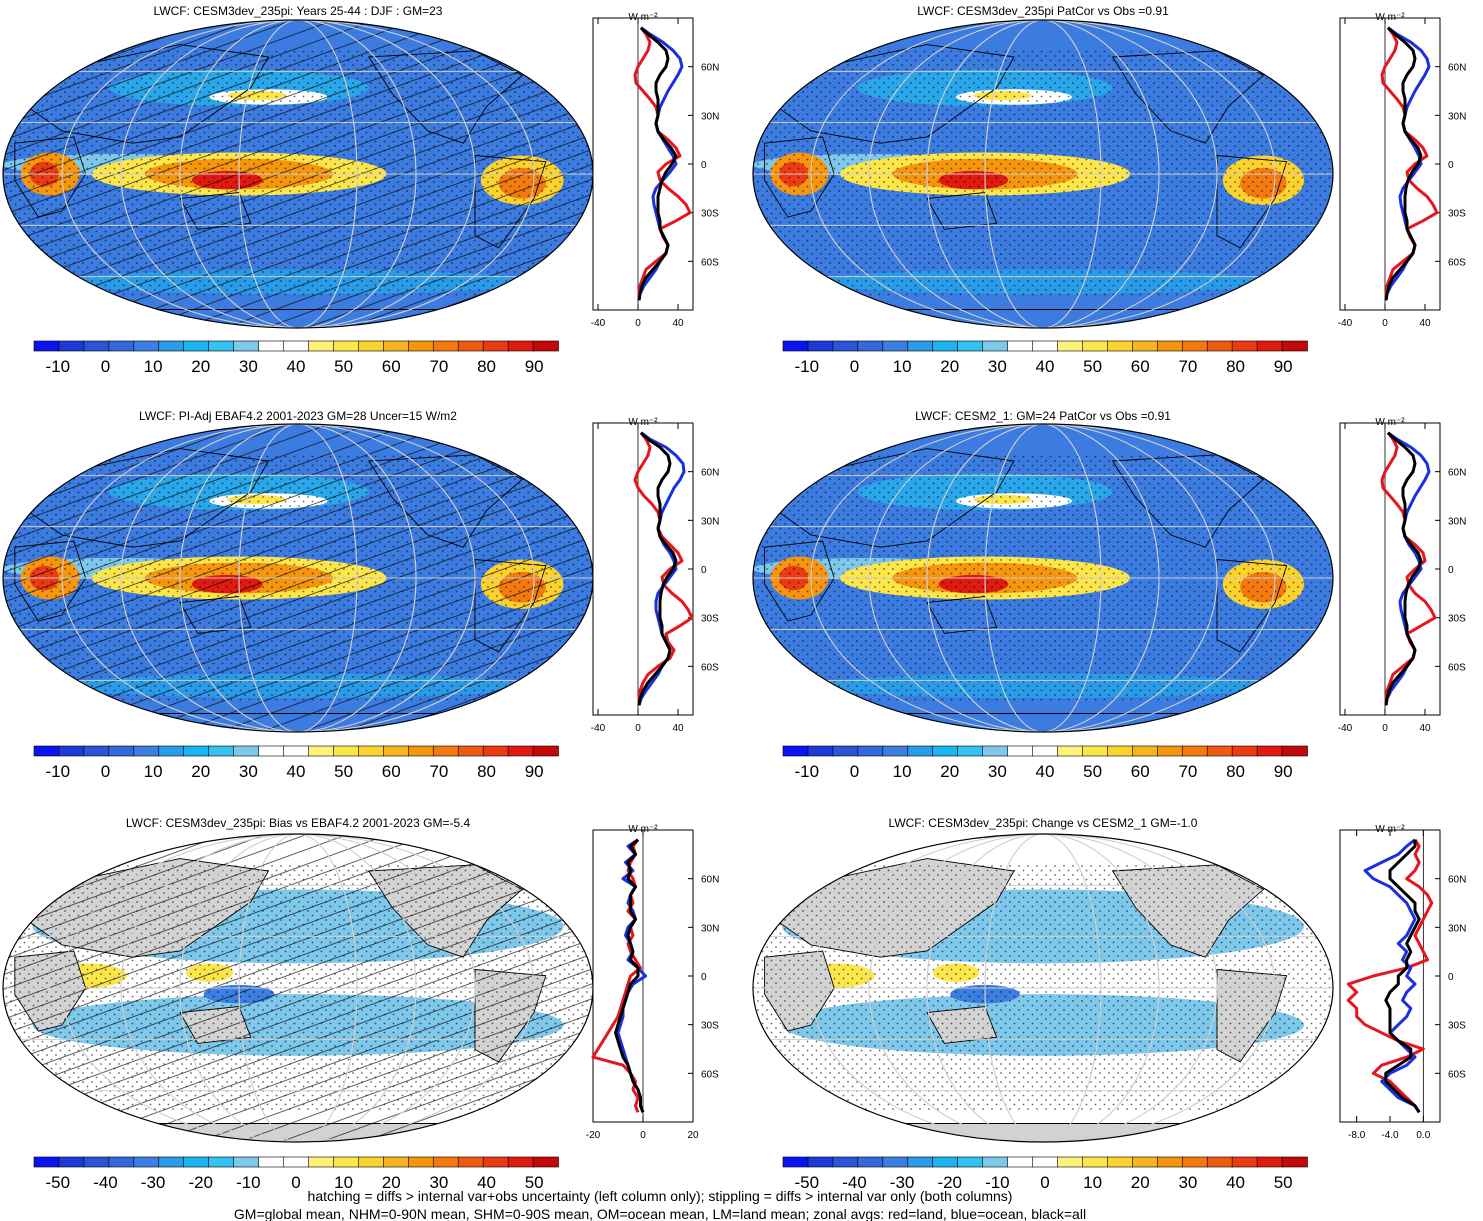 The height and width of the screenshot is (1221, 1483). What do you see at coordinates (58, 771) in the screenshot?
I see `colorbar-tick-label: -10` at bounding box center [58, 771].